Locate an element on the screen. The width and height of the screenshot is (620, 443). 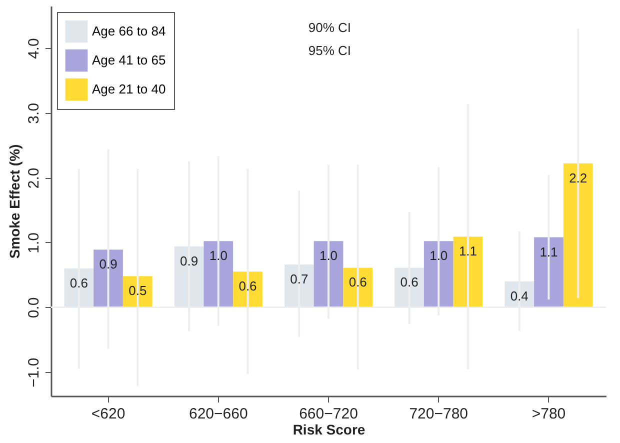
y-axis-title: Smoke Effect (%) is located at coordinates (14, 201).